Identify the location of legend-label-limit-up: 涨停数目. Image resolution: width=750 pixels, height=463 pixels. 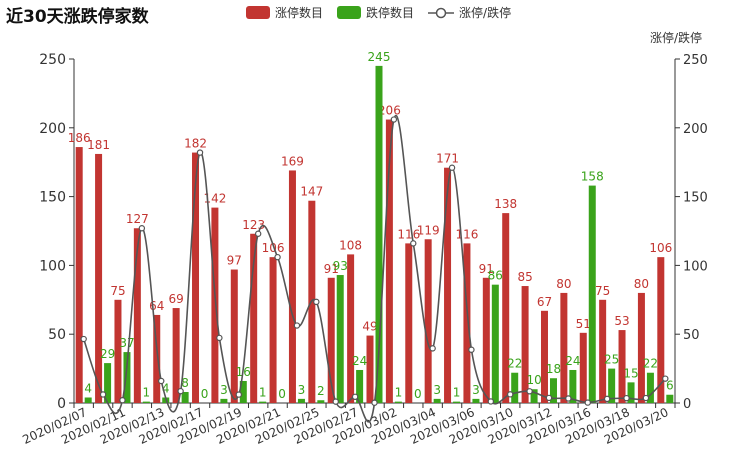
(299, 13).